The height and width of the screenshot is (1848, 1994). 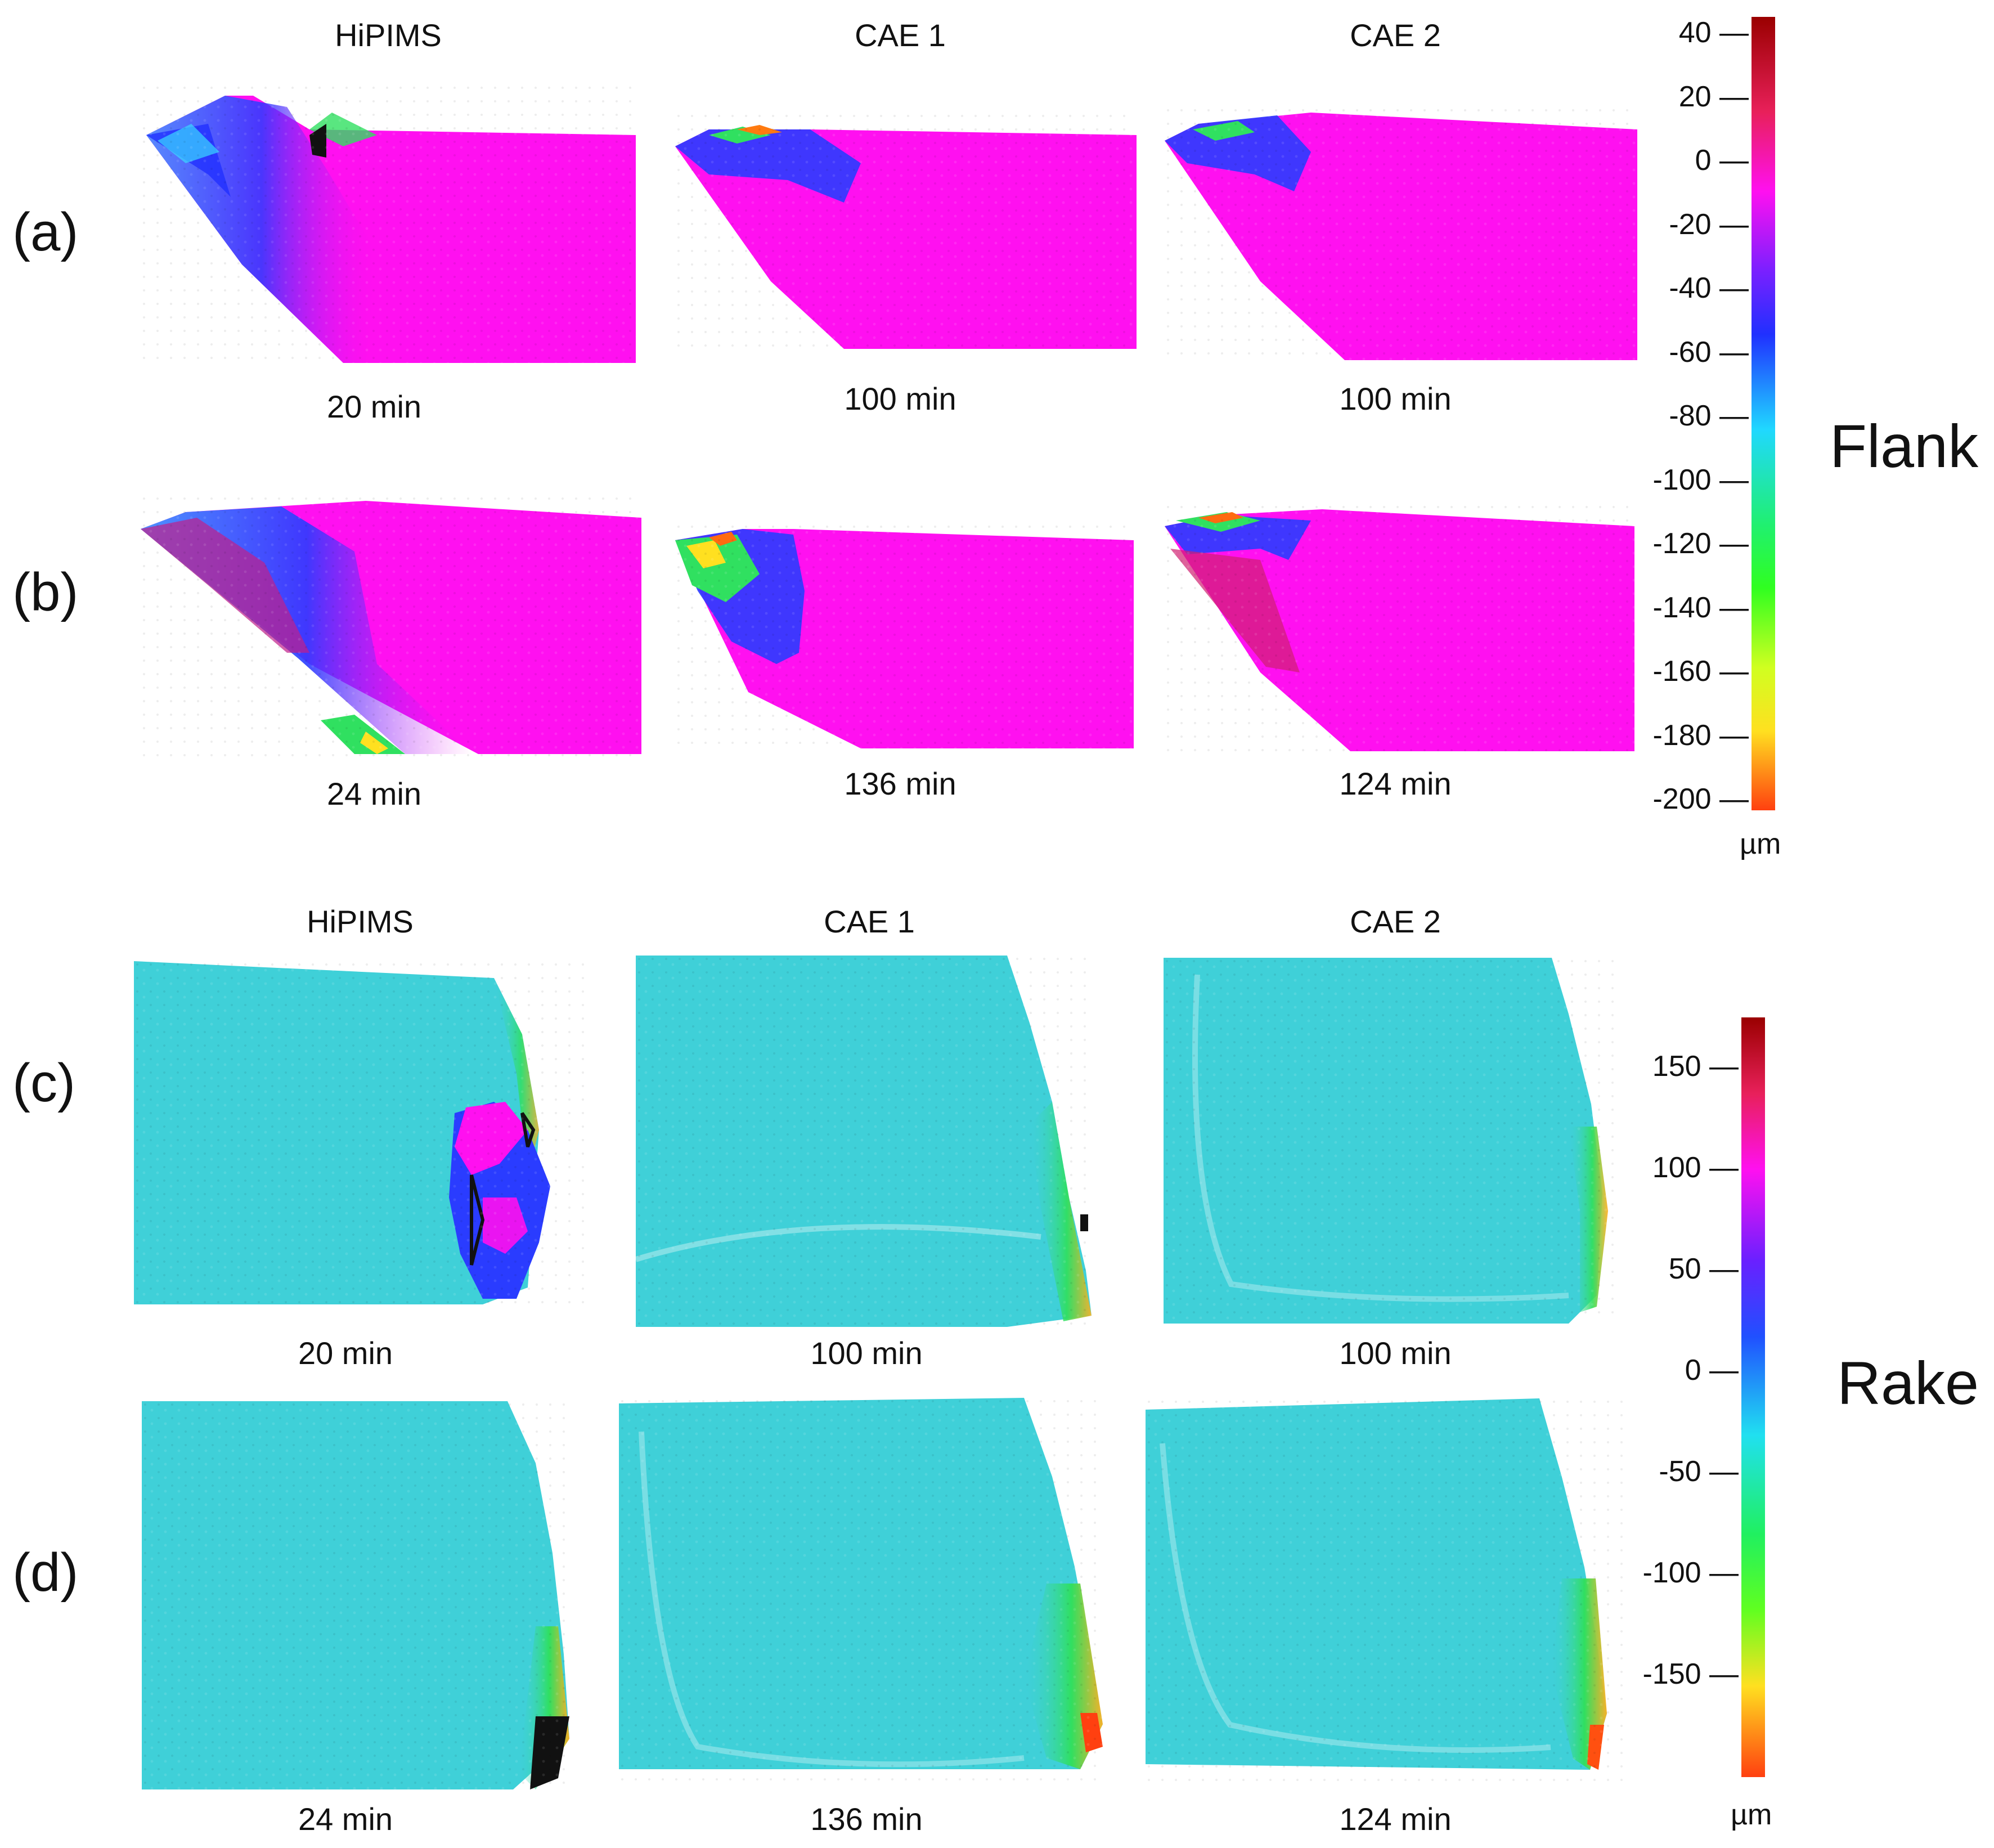 What do you see at coordinates (906, 231) in the screenshot?
I see `flank-image-a-cae1` at bounding box center [906, 231].